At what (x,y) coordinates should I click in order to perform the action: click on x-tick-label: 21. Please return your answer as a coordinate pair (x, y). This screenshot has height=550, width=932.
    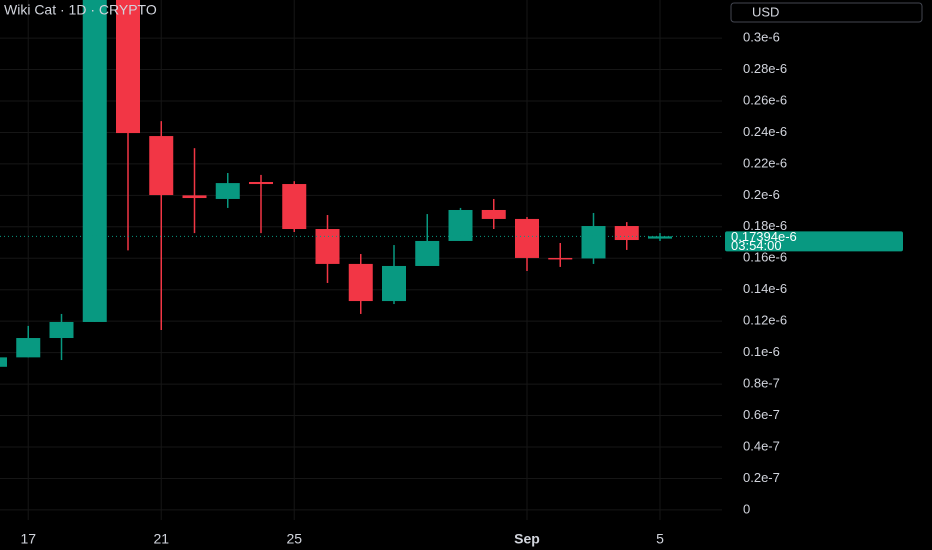
    Looking at the image, I should click on (161, 539).